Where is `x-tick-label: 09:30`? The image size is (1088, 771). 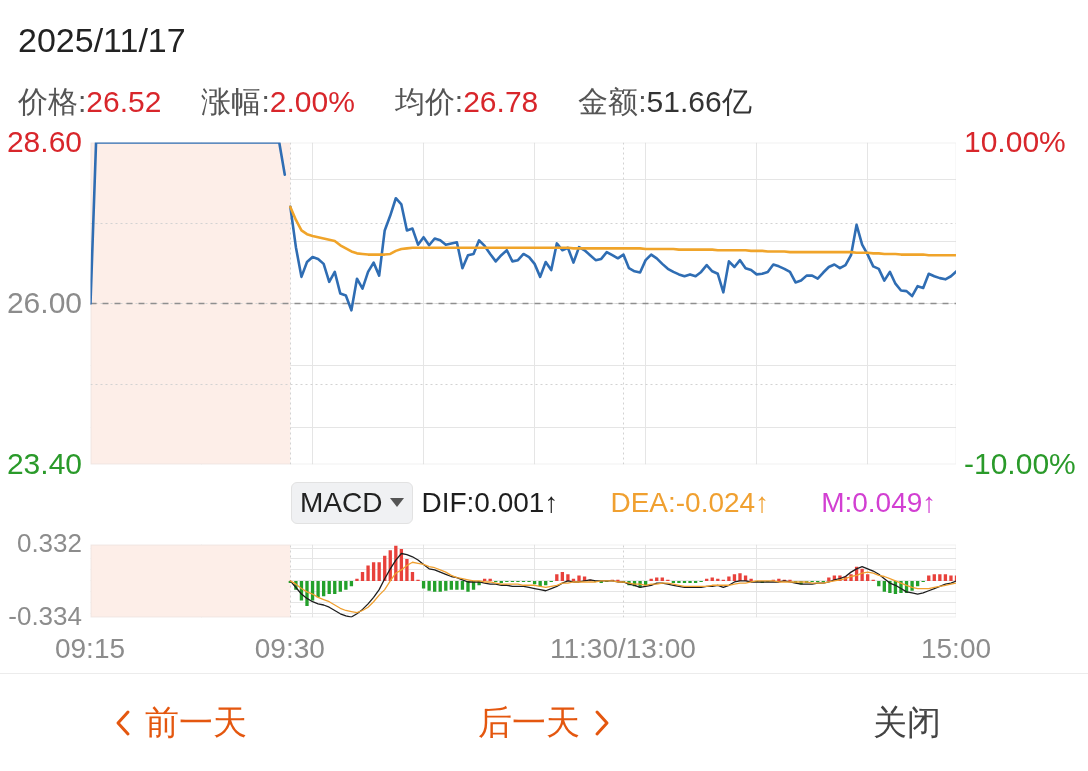
x-tick-label: 09:30 is located at coordinates (289, 649).